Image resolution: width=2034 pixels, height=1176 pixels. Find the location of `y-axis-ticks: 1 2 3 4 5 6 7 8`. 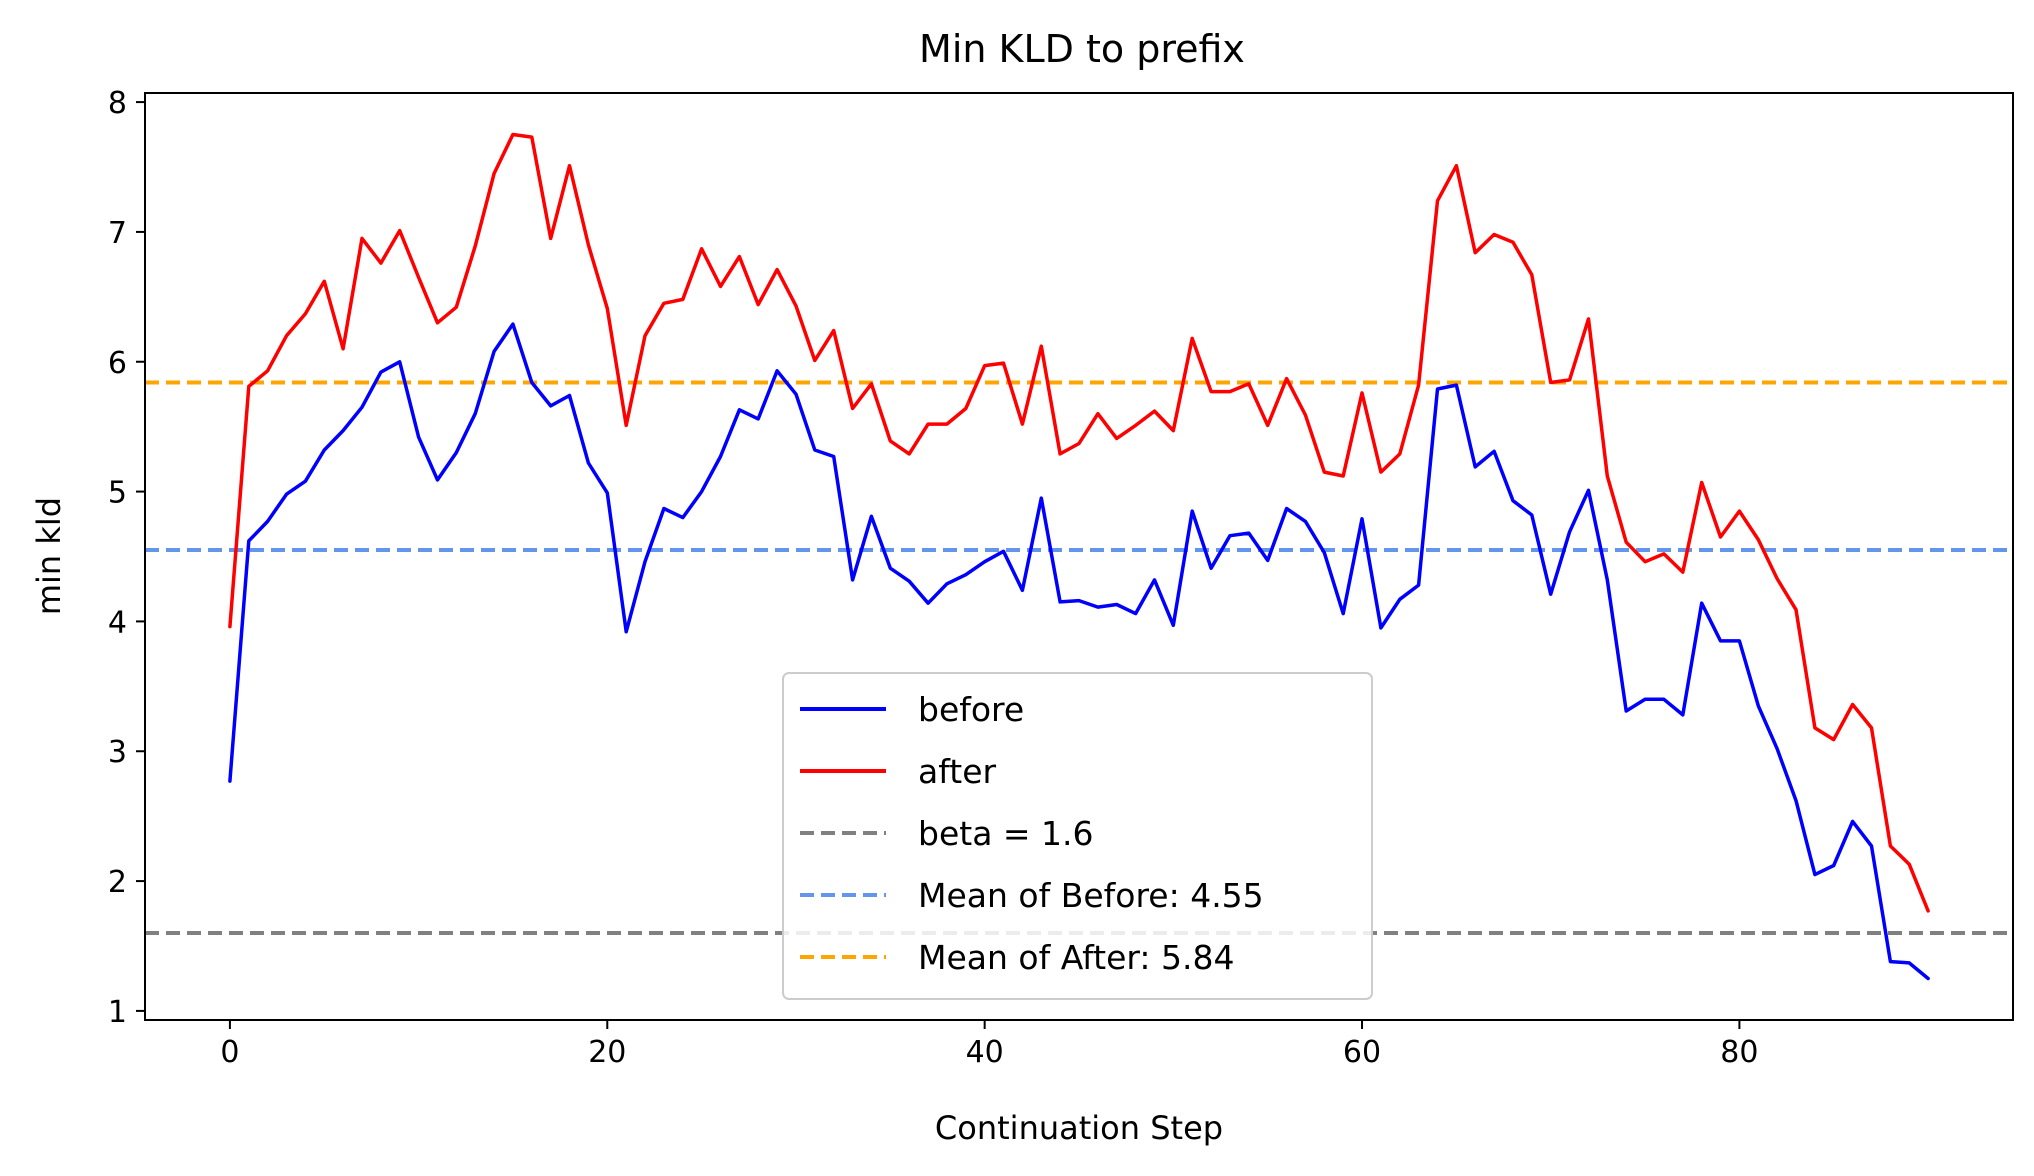

y-axis-ticks: 1 2 3 4 5 6 7 8 is located at coordinates (126, 558).